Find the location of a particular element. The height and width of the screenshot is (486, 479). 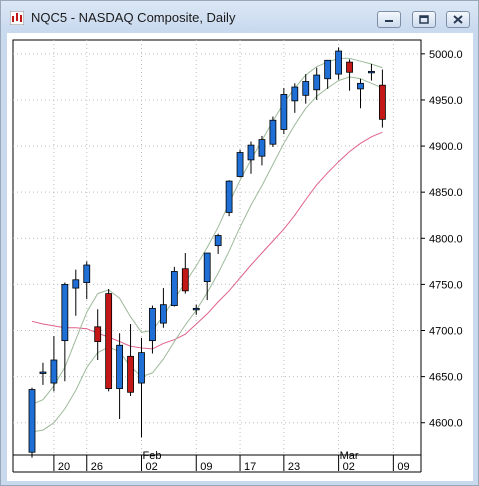

y-tick-label: 4800.0 is located at coordinates (446, 239).